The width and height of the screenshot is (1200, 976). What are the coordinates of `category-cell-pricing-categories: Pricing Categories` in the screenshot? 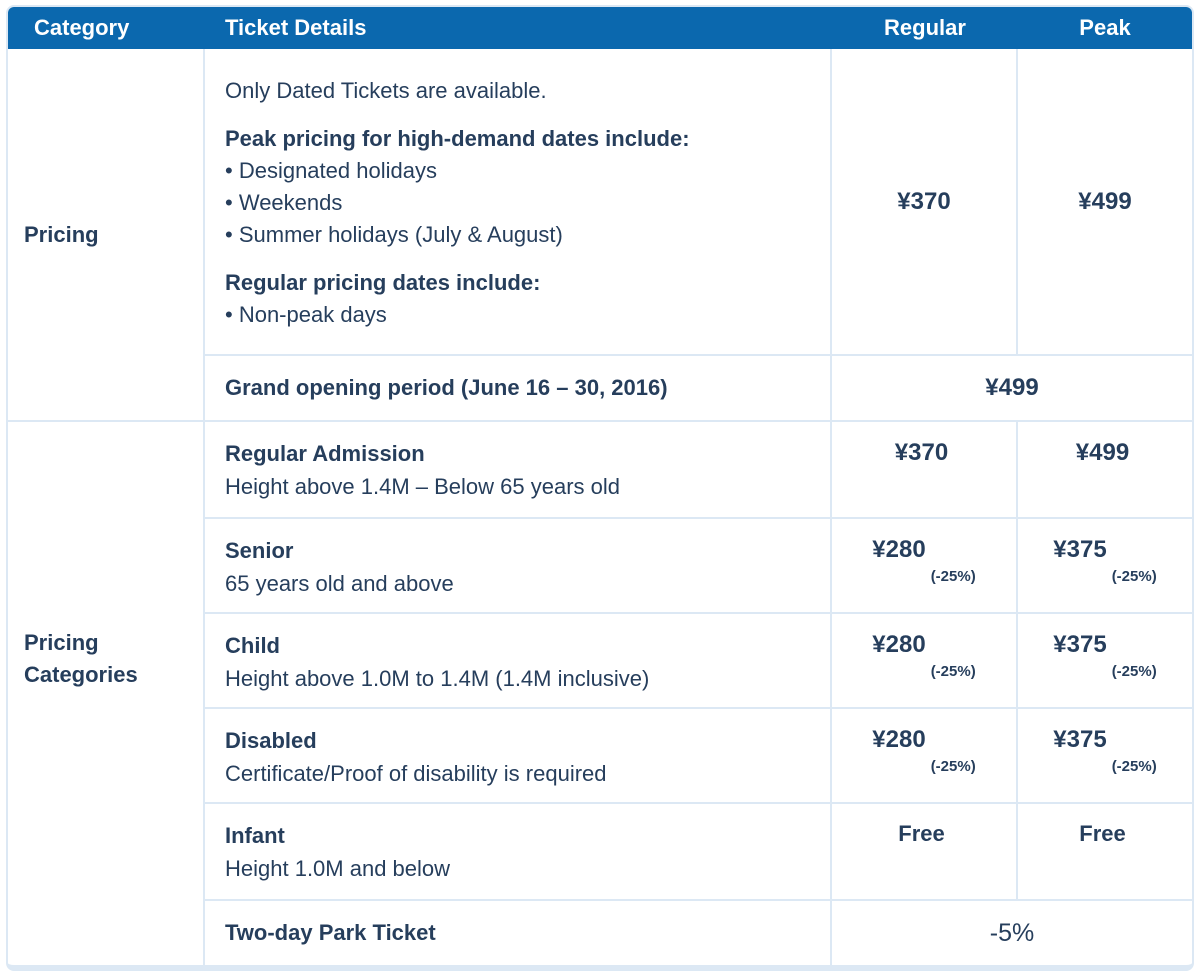 It's located at (106, 692).